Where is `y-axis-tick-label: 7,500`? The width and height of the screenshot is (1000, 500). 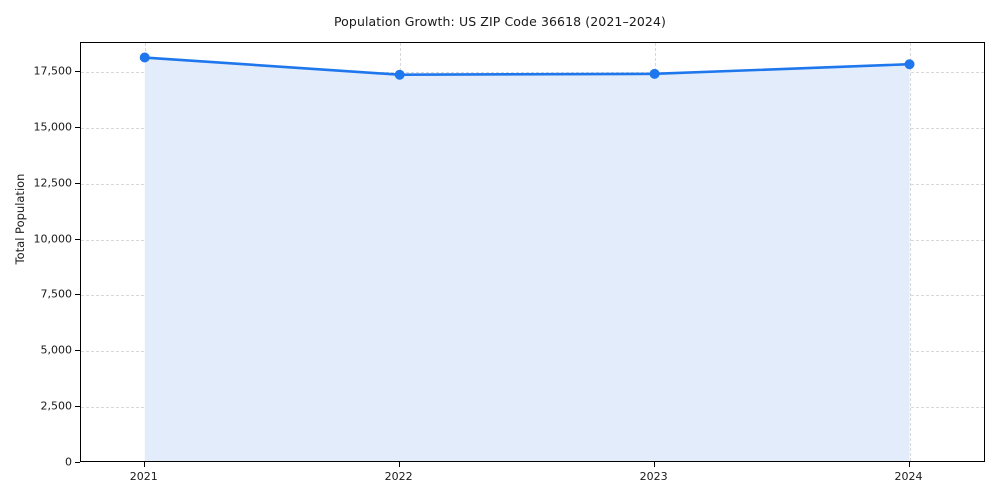 y-axis-tick-label: 7,500 is located at coordinates (56, 294).